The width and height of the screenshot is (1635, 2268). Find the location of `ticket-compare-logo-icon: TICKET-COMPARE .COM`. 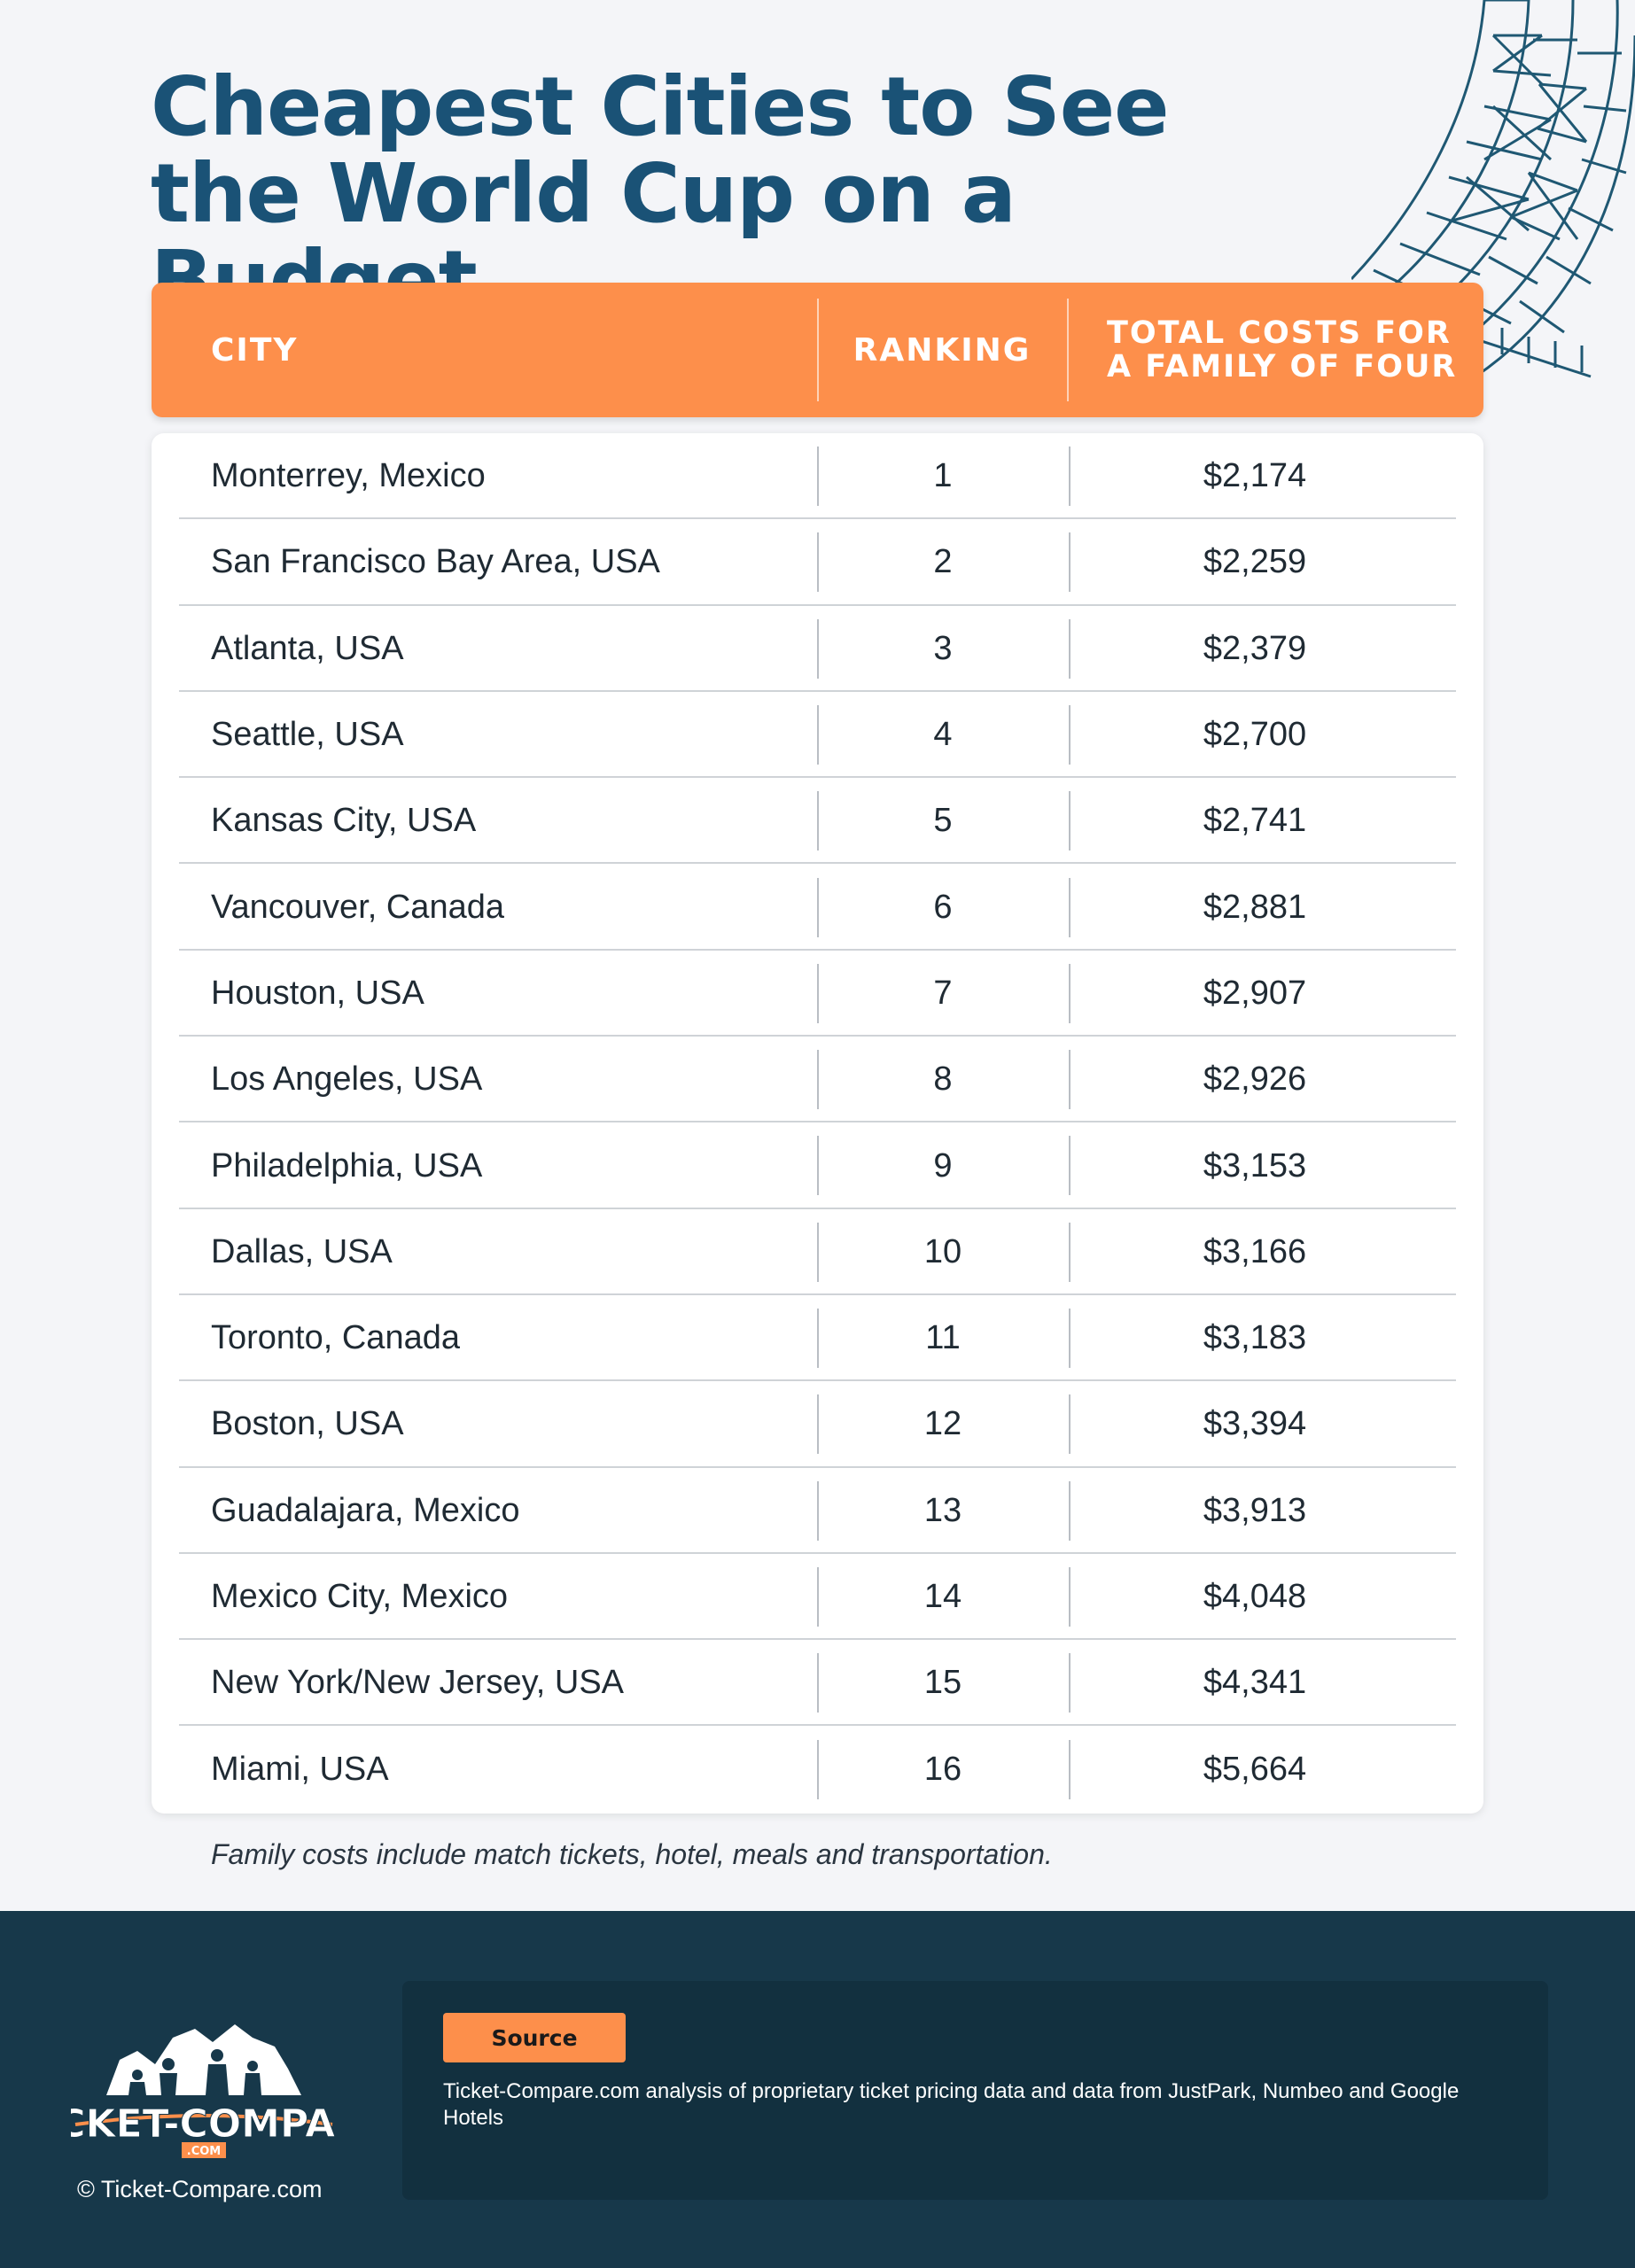

ticket-compare-logo-icon: TICKET-COMPARE .COM is located at coordinates (204, 2091).